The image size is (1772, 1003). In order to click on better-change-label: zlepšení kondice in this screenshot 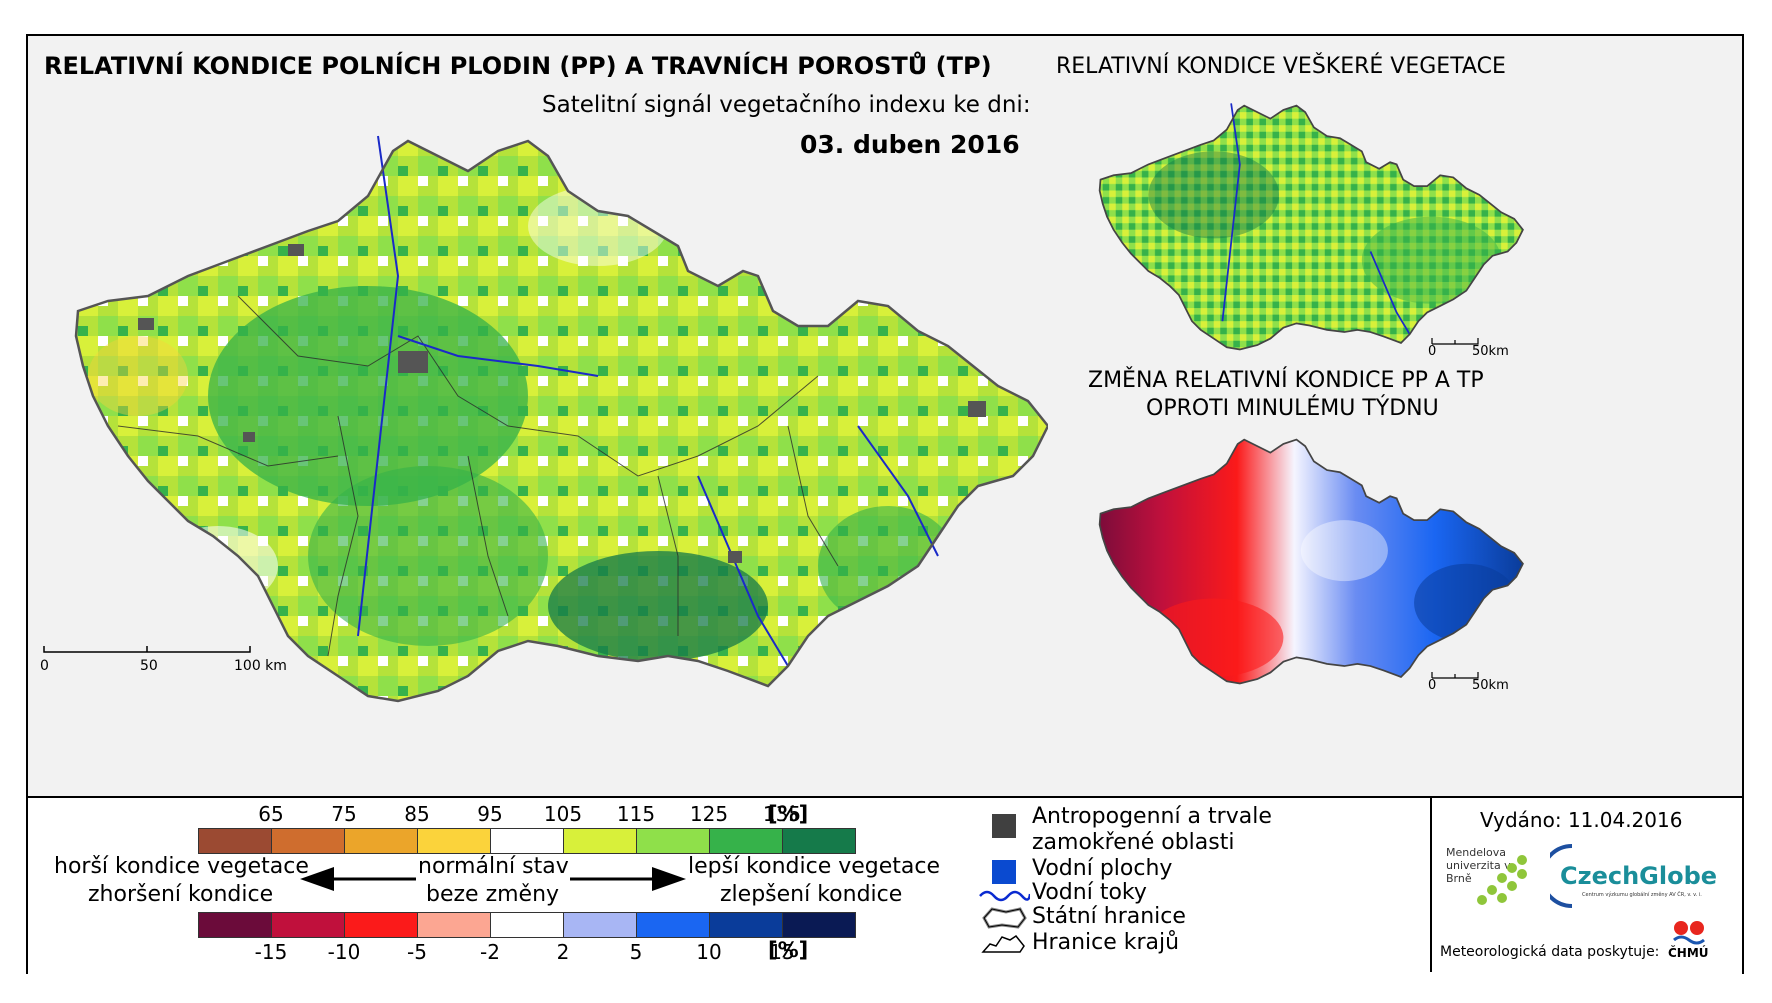, I will do `click(811, 894)`.